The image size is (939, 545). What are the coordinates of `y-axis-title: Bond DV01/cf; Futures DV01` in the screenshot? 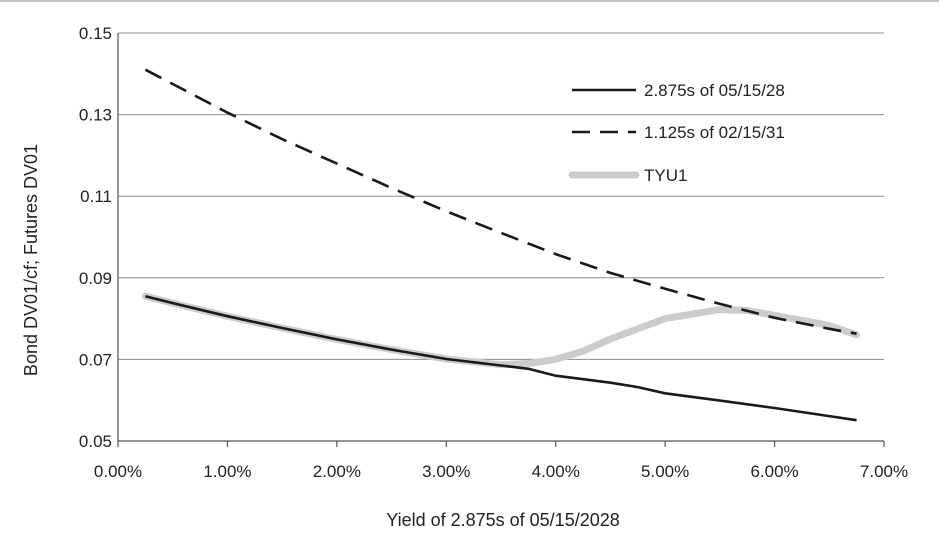 It's located at (31, 260).